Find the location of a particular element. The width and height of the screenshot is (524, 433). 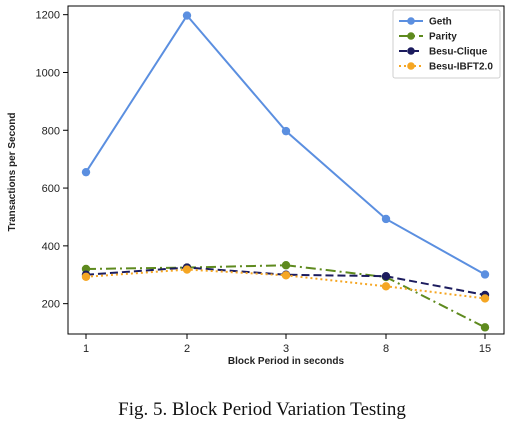

x-tick-label: 2 is located at coordinates (187, 349).